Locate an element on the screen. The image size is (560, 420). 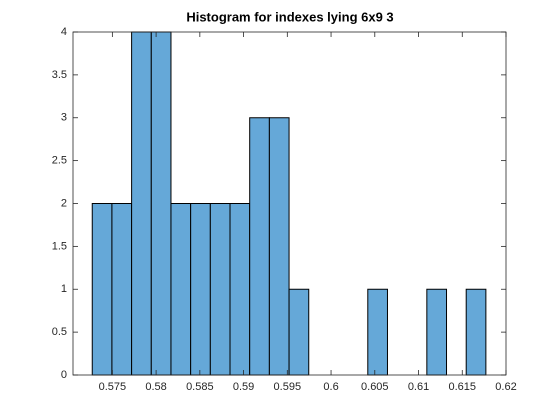
x-tick-label: 0.62 is located at coordinates (505, 387).